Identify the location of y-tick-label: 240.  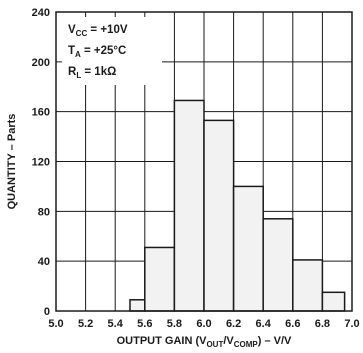
(41, 13).